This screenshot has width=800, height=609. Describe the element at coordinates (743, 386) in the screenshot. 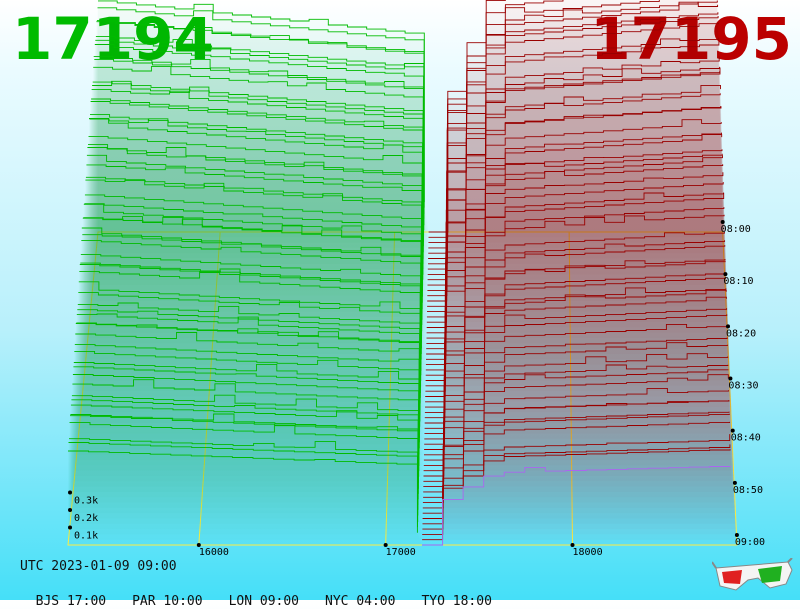

I see `time-tick-label: 08:30` at that location.